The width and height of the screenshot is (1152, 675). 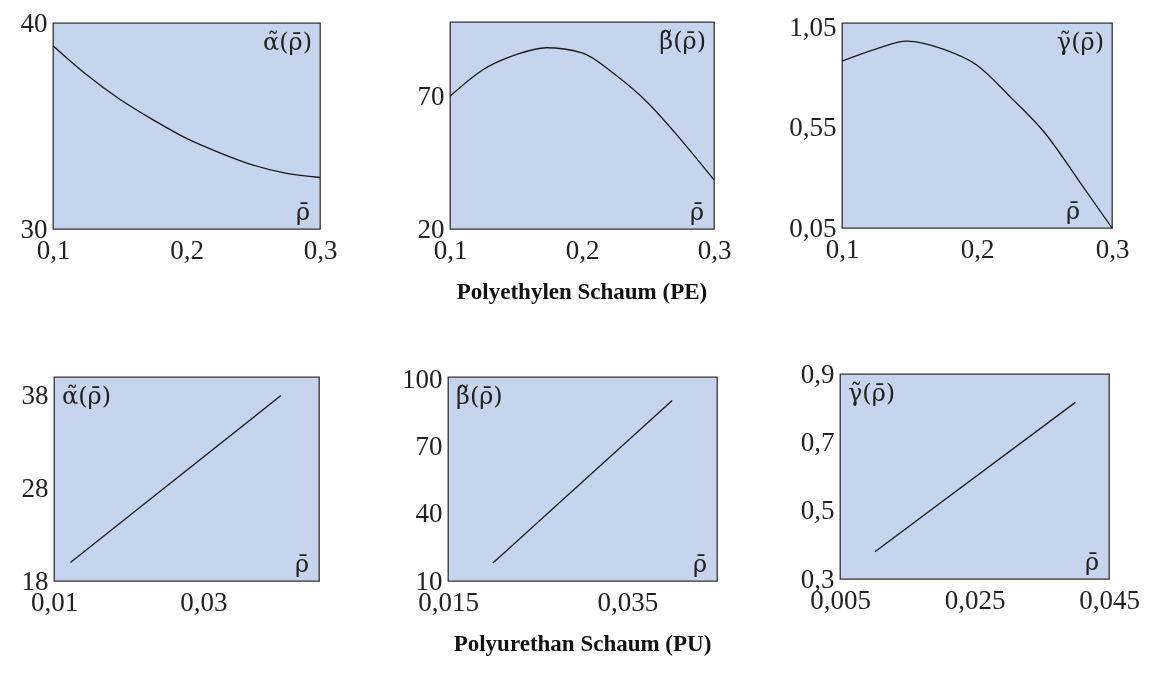 I want to click on y-tick-label: 100, so click(x=422, y=378).